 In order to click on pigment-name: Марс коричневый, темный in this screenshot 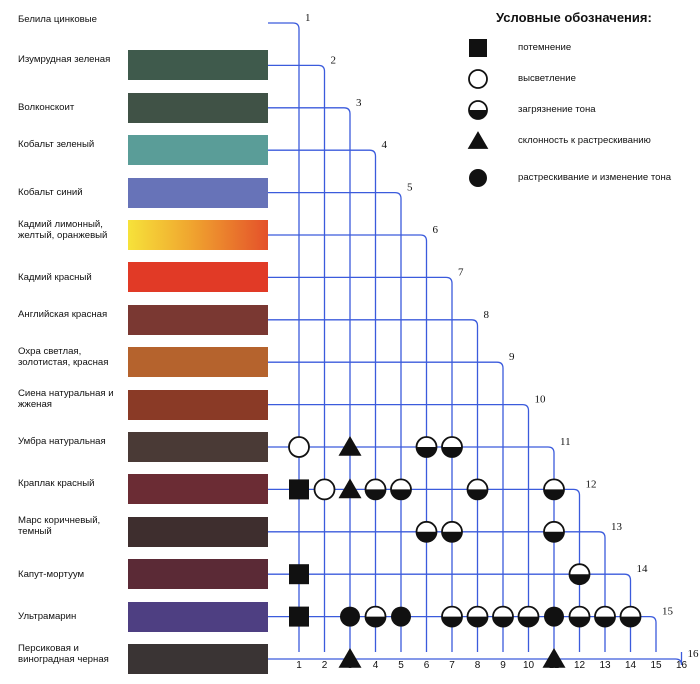, I will do `click(59, 526)`.